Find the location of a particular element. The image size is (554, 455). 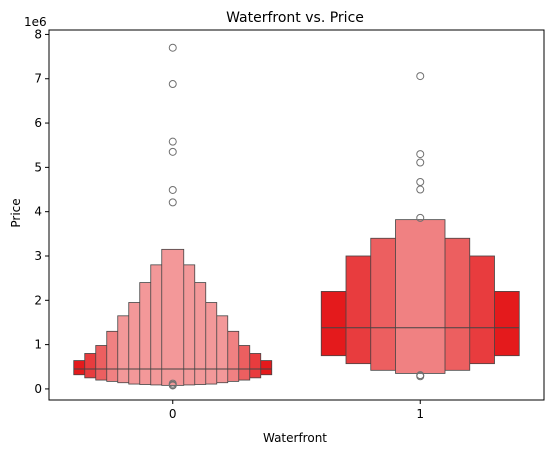

x-tick-label: 1 is located at coordinates (420, 414).